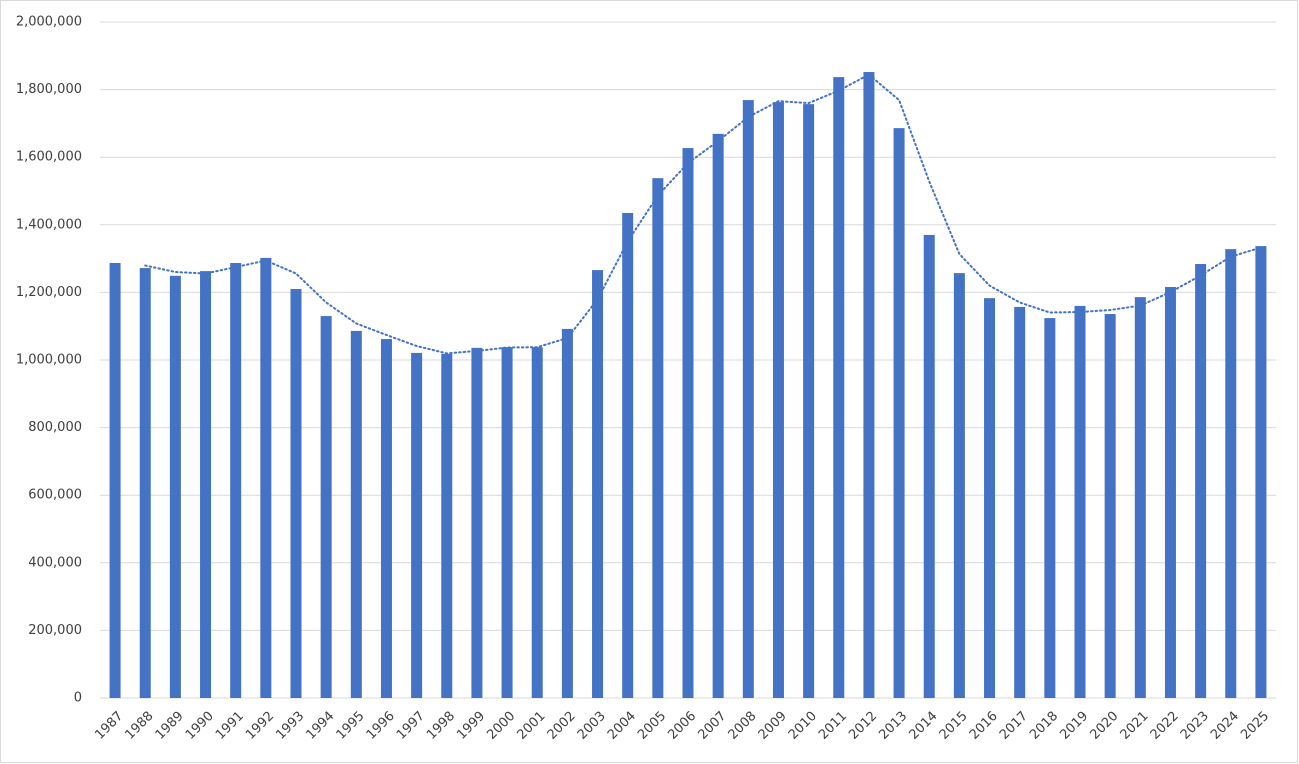  Describe the element at coordinates (49, 22) in the screenshot. I see `y-tick-label: 2,000,000` at that location.